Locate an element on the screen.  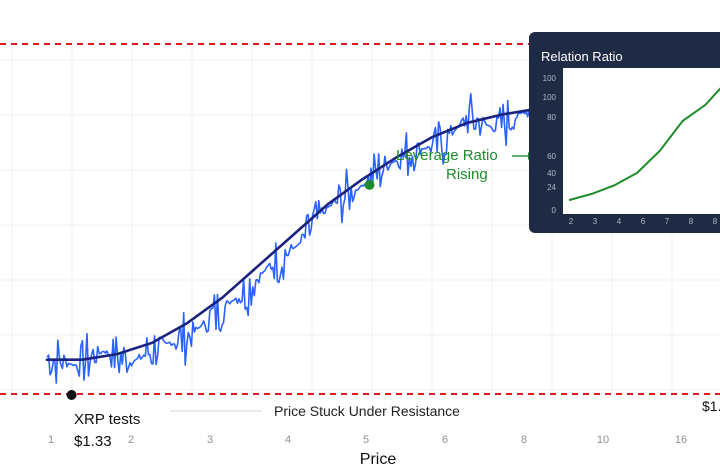
inset-x-tick: 7 is located at coordinates (667, 221).